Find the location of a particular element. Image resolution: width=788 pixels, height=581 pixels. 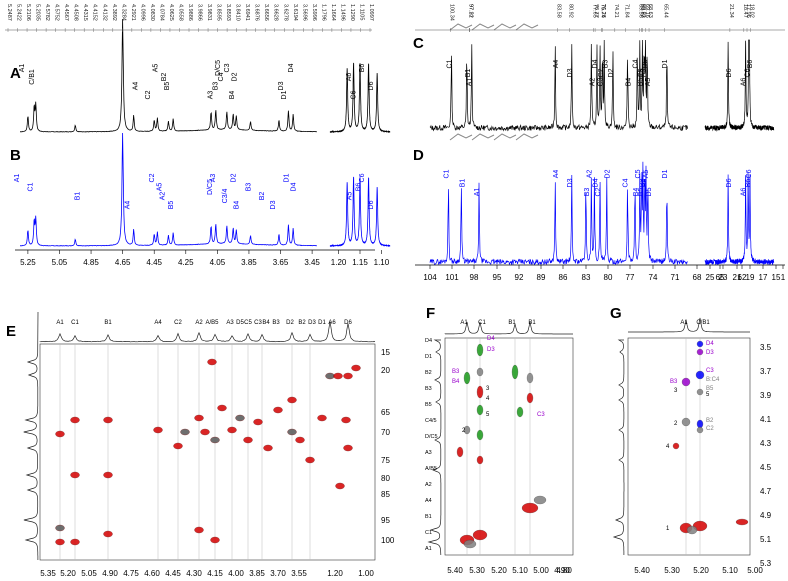

peak-label: A6 is located at coordinates (744, 192).